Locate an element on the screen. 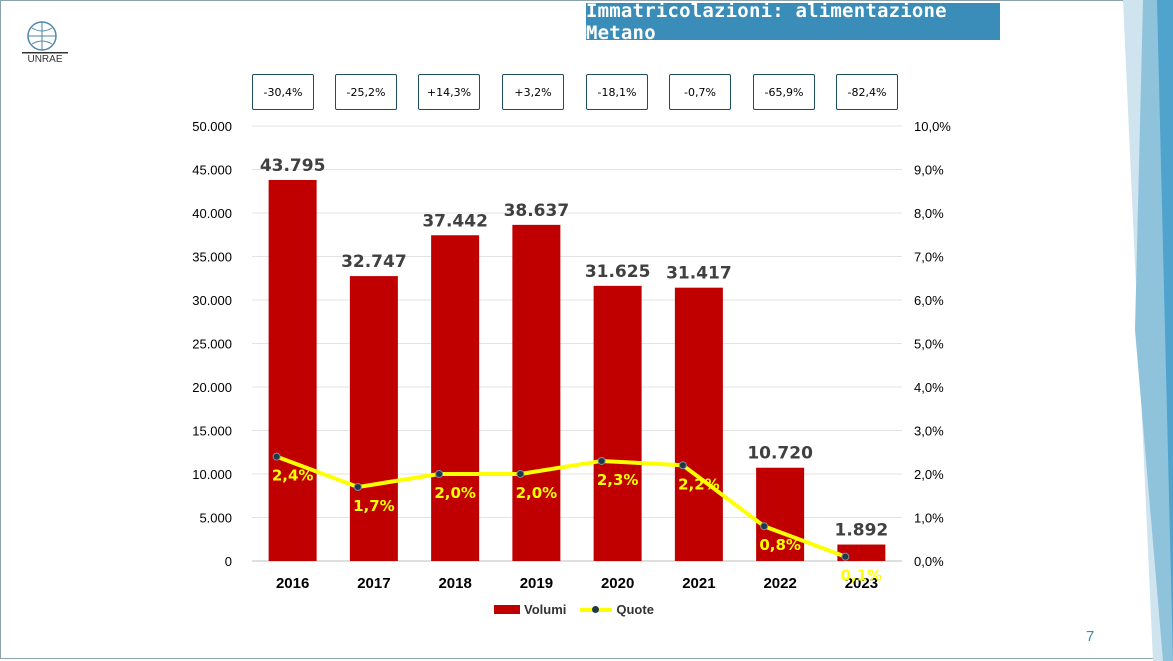  quote-value-label: 0,8% is located at coordinates (780, 545).